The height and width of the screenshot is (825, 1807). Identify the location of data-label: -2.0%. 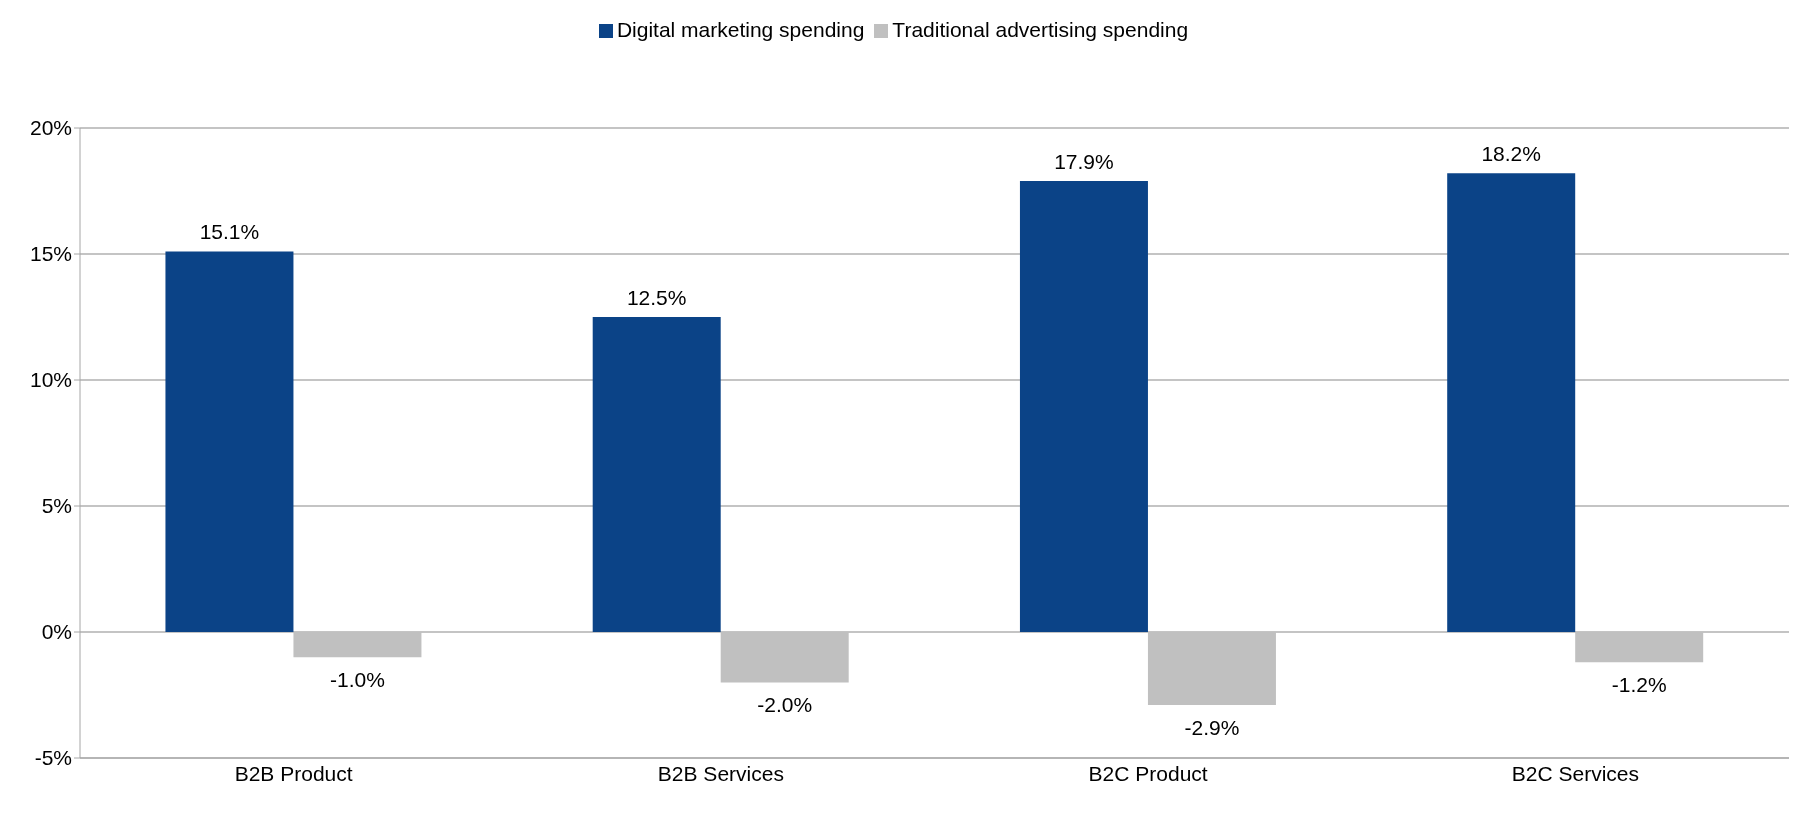
(785, 705).